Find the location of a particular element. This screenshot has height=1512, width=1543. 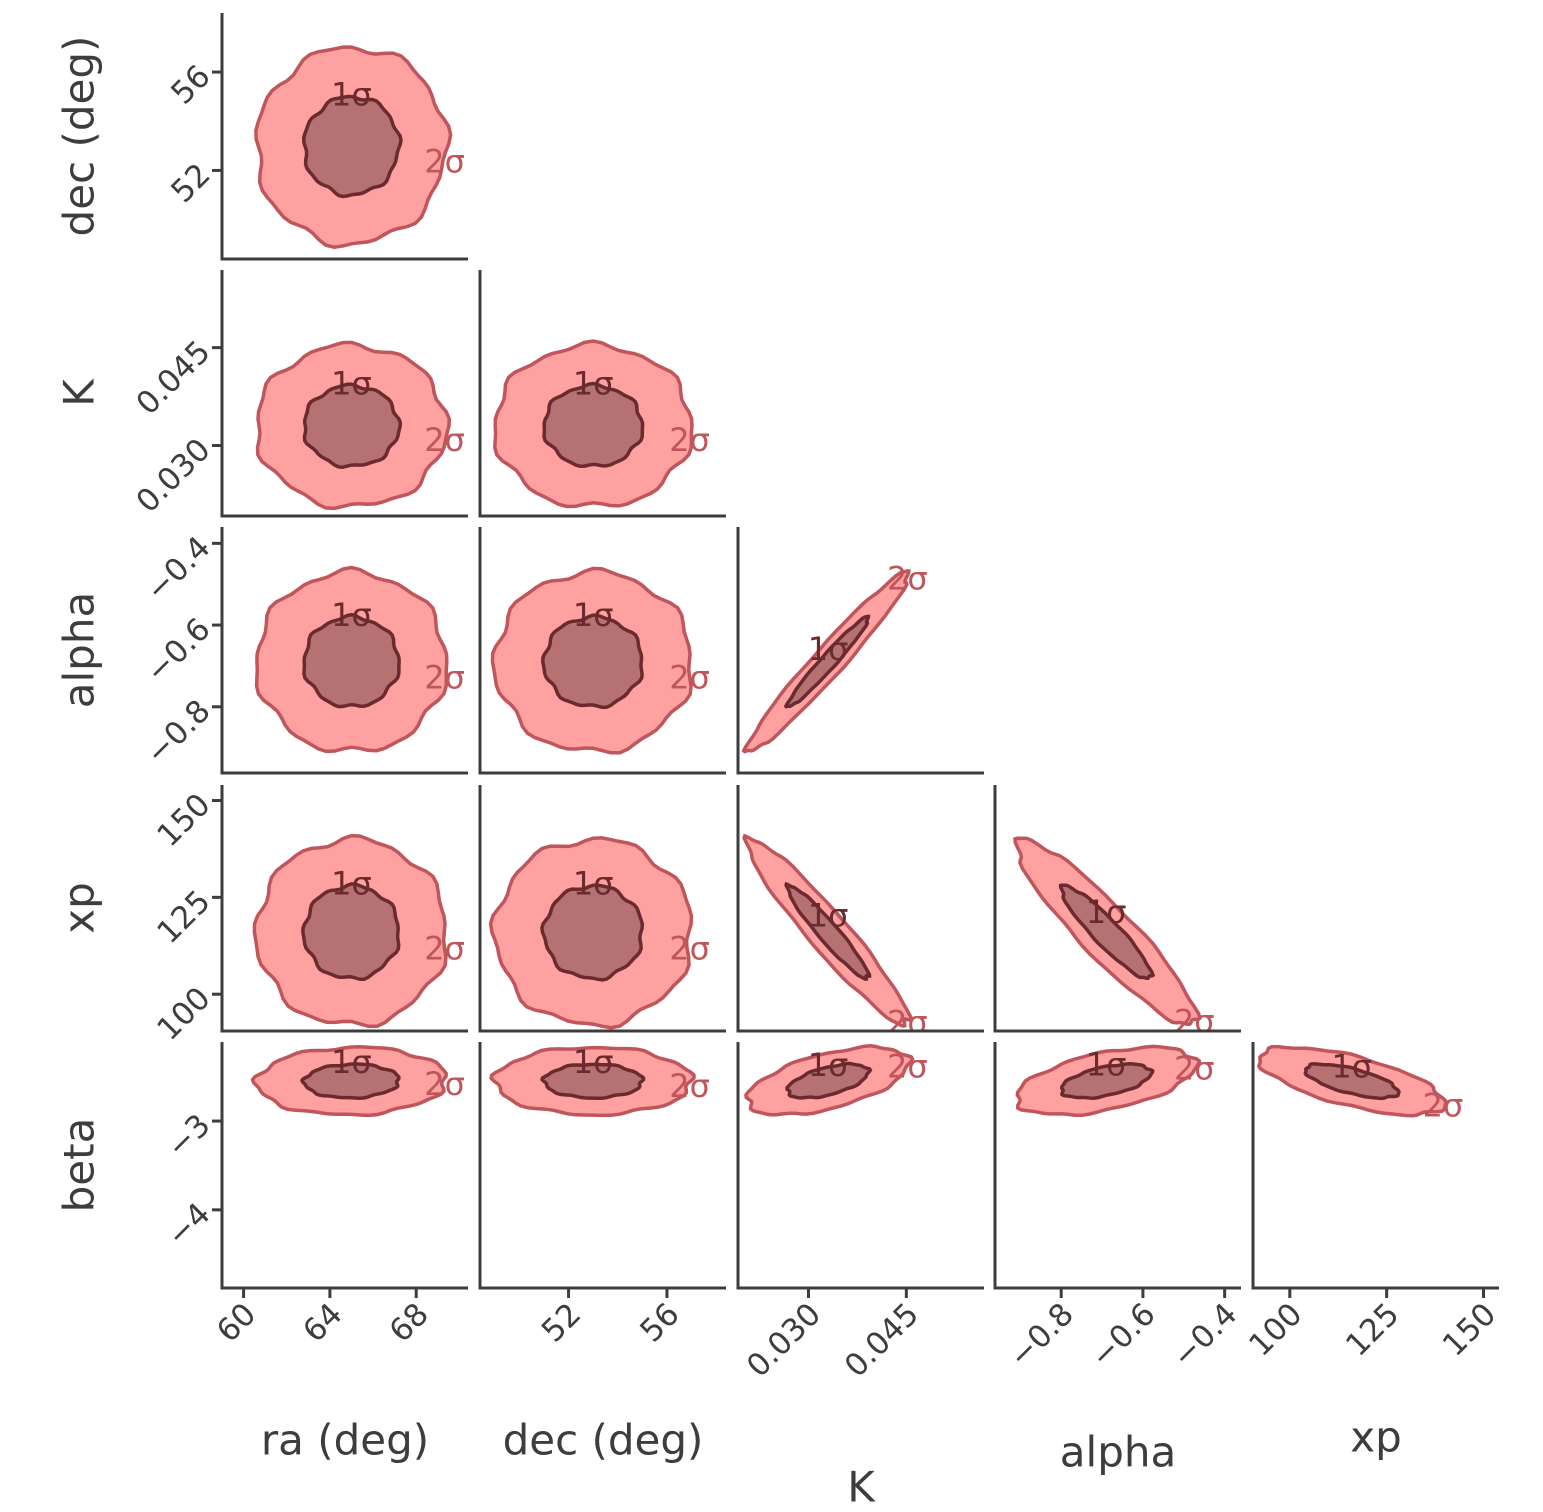

y-tick-label: 52 is located at coordinates (190, 183).